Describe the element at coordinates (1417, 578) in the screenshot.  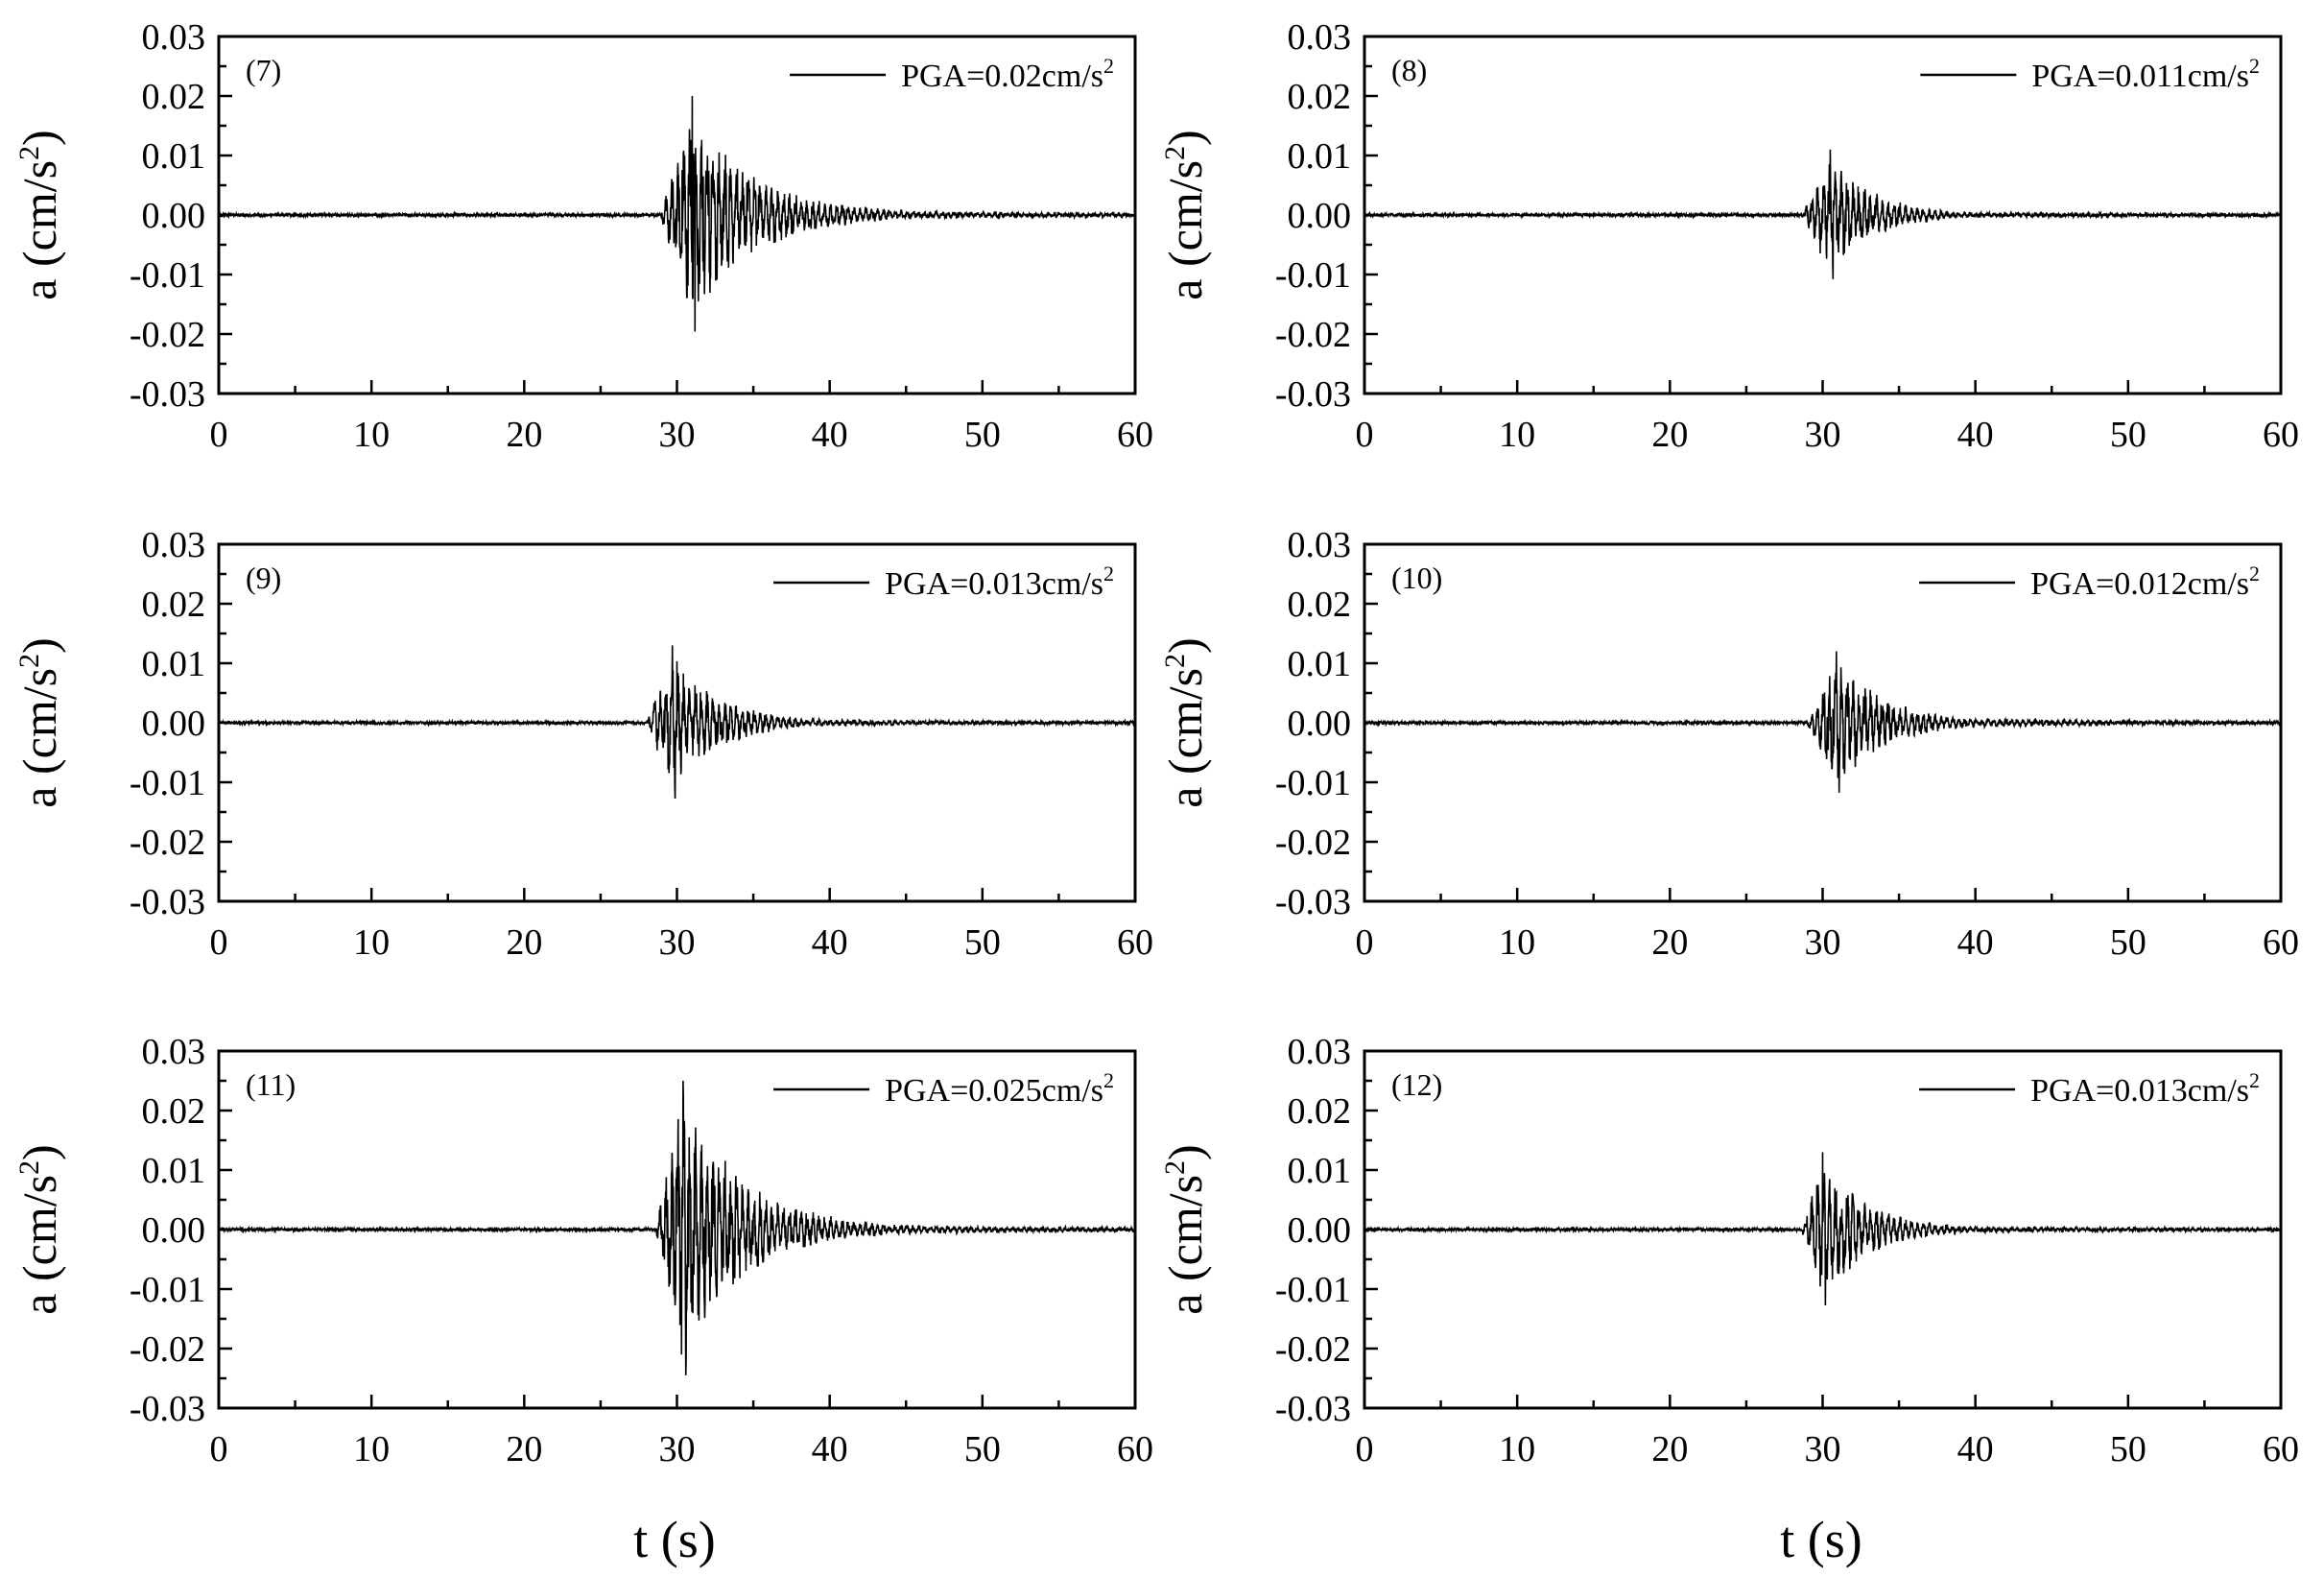
I see `panel-id-label: (10)` at that location.